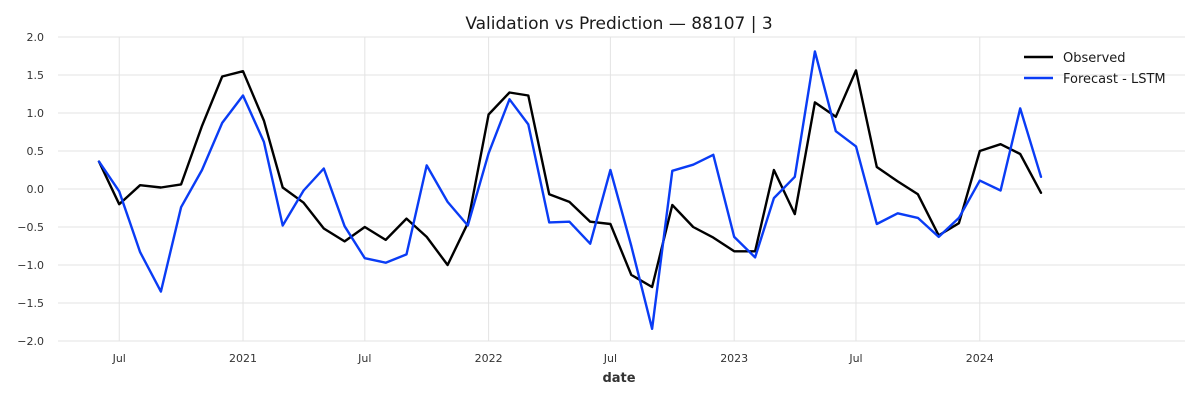 The width and height of the screenshot is (1200, 400). I want to click on x-tick-label: 2021, so click(243, 358).